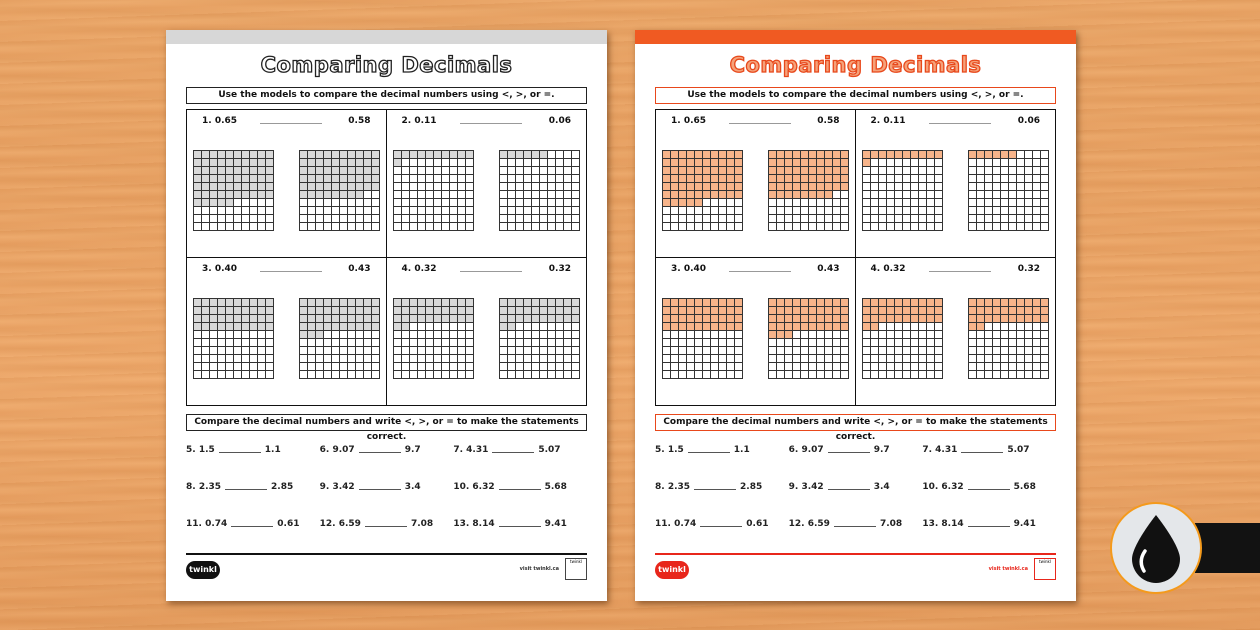 The image size is (1260, 630). What do you see at coordinates (471, 450) in the screenshot?
I see `comparison-left: 7. 4.31` at bounding box center [471, 450].